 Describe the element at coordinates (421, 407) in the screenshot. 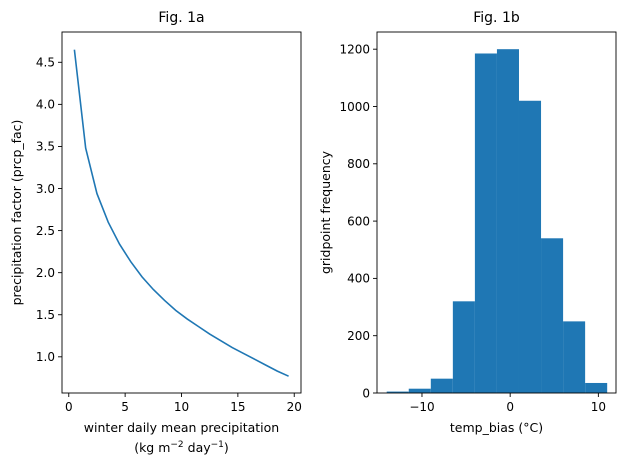

I see `x-tick-label: −10` at that location.